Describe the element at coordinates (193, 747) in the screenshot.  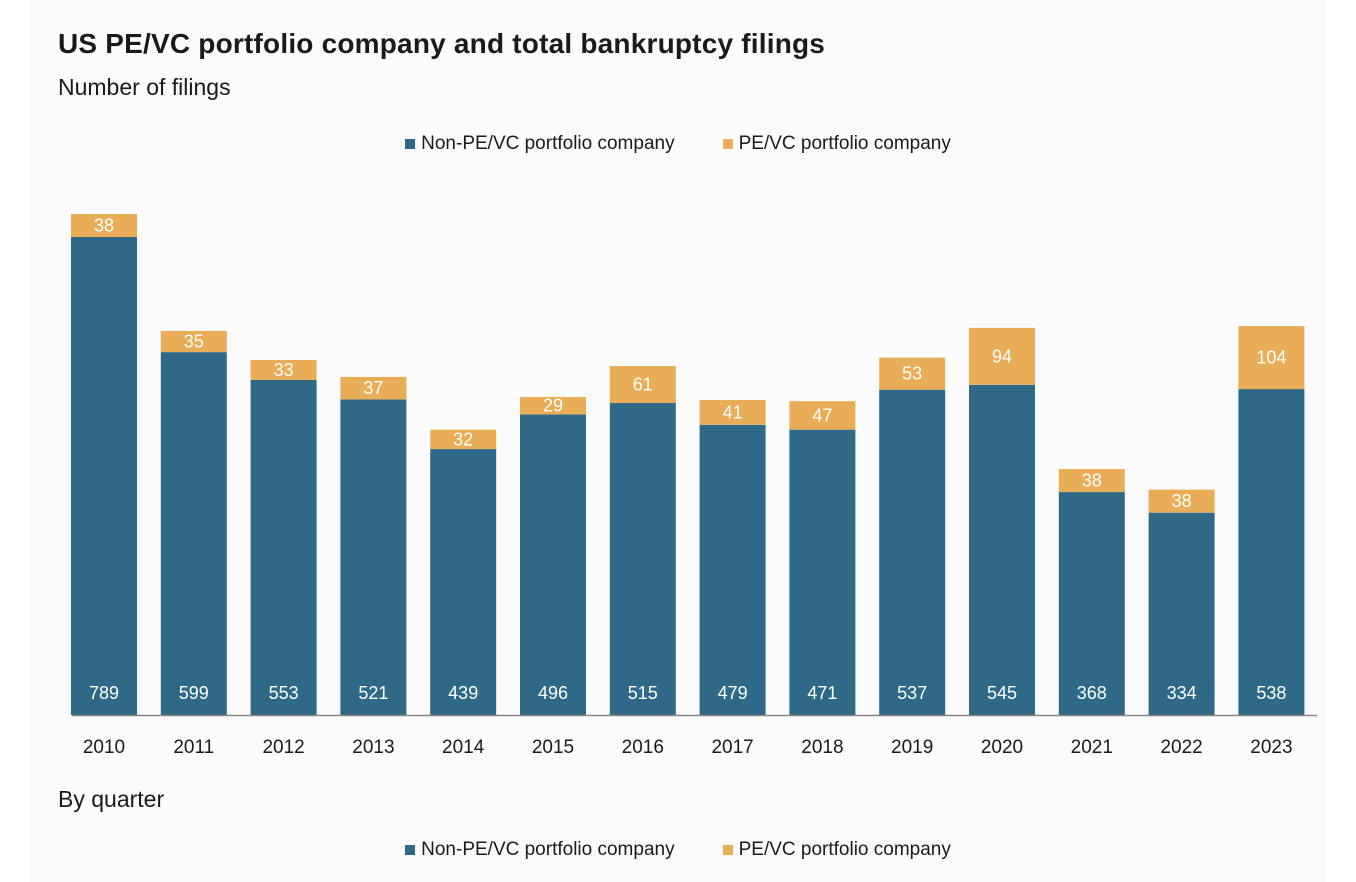
I see `x-tick-label-2011: 2011` at that location.